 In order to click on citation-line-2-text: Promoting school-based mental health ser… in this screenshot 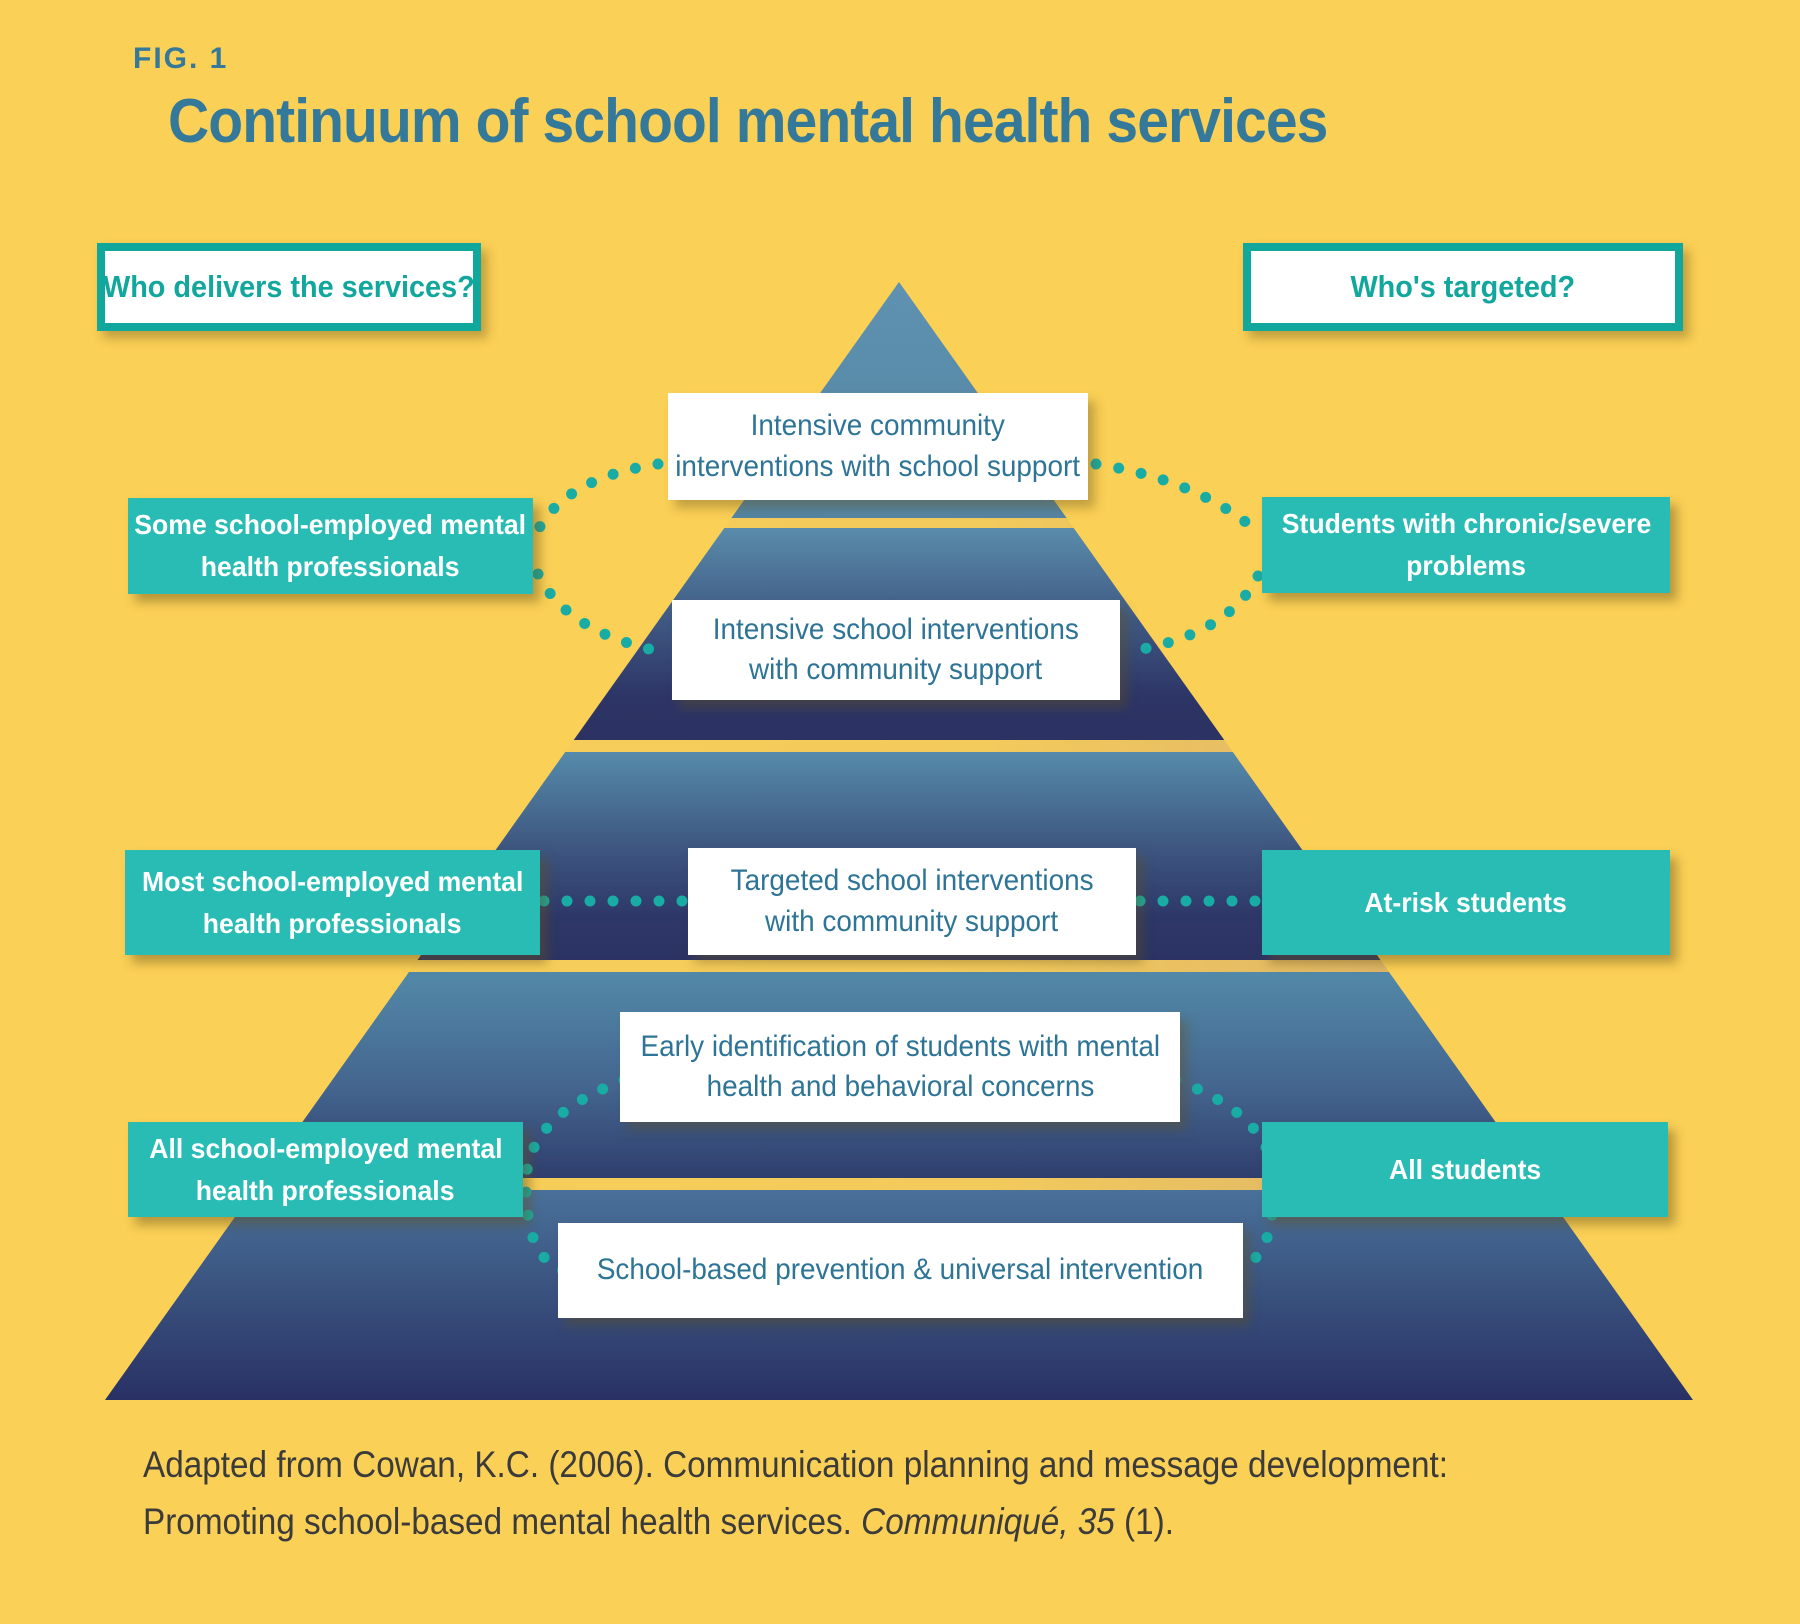, I will do `click(502, 1522)`.